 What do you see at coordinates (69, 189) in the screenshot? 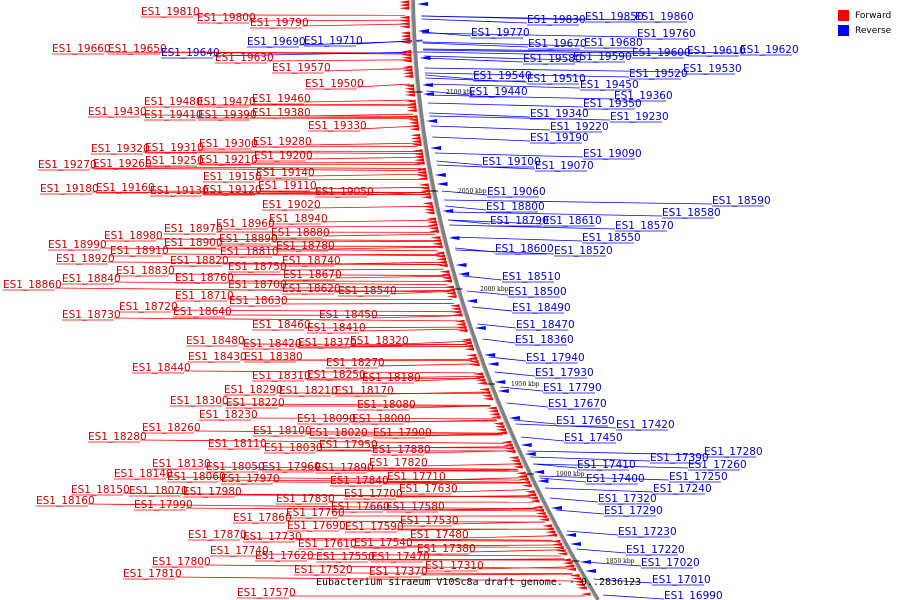
I see `forward-gene-label: ES1_19180` at bounding box center [69, 189].